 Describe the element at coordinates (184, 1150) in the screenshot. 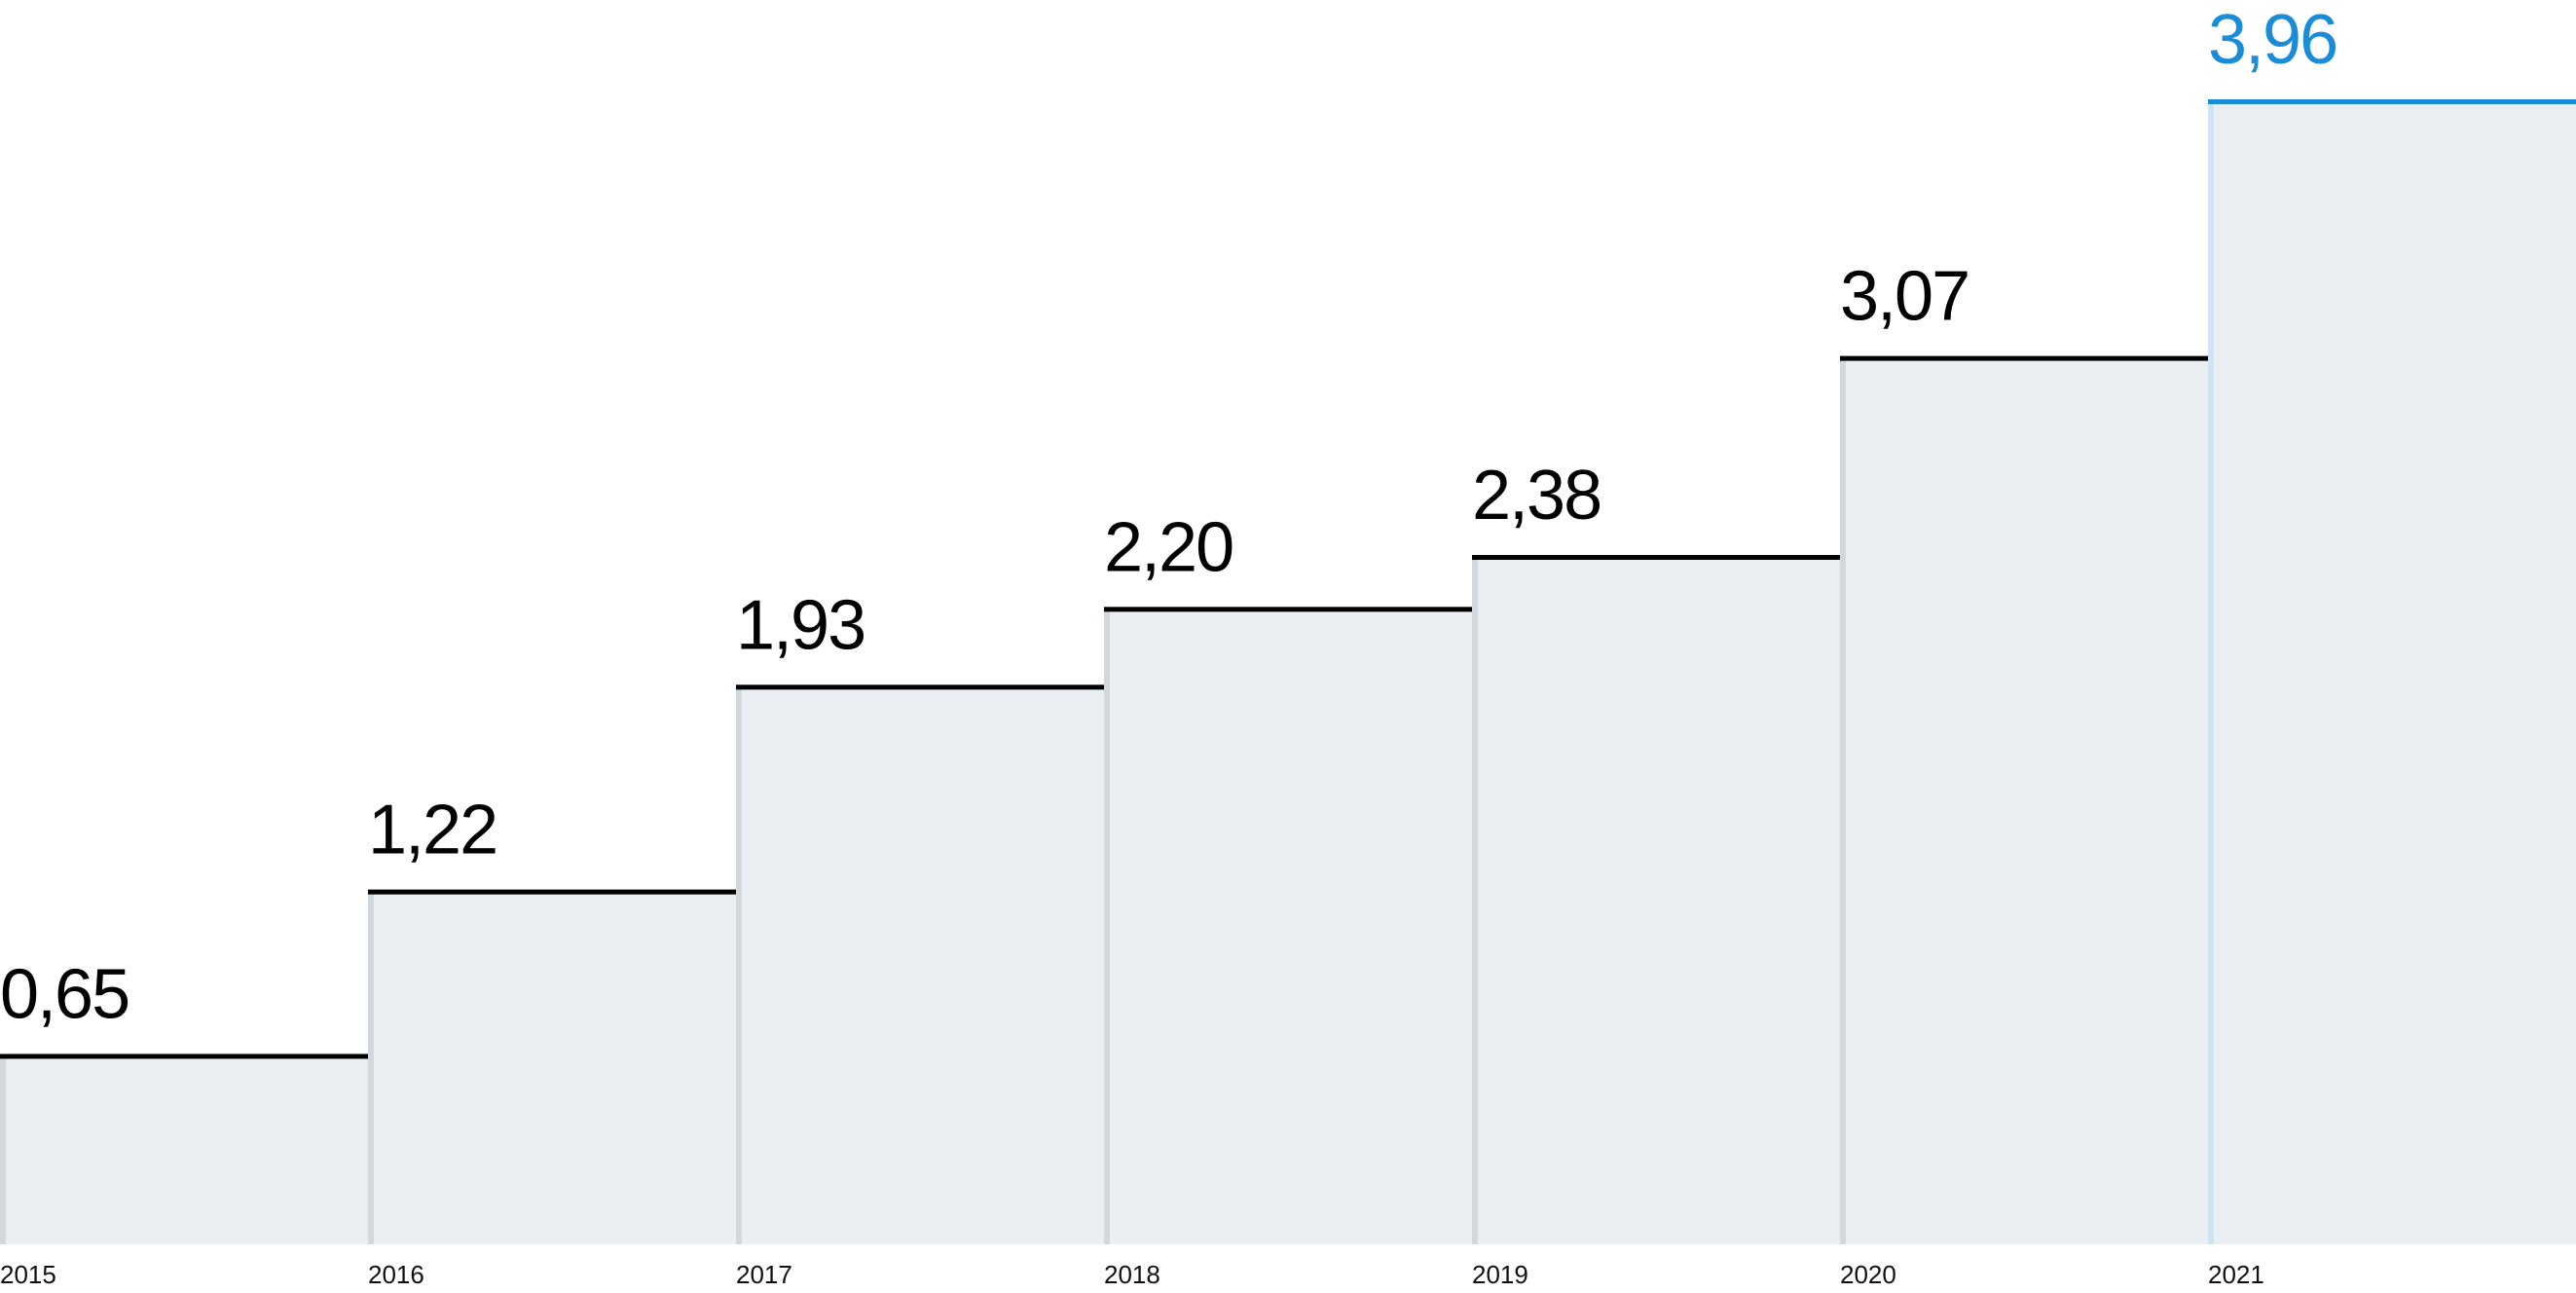

I see `bar-2015` at that location.